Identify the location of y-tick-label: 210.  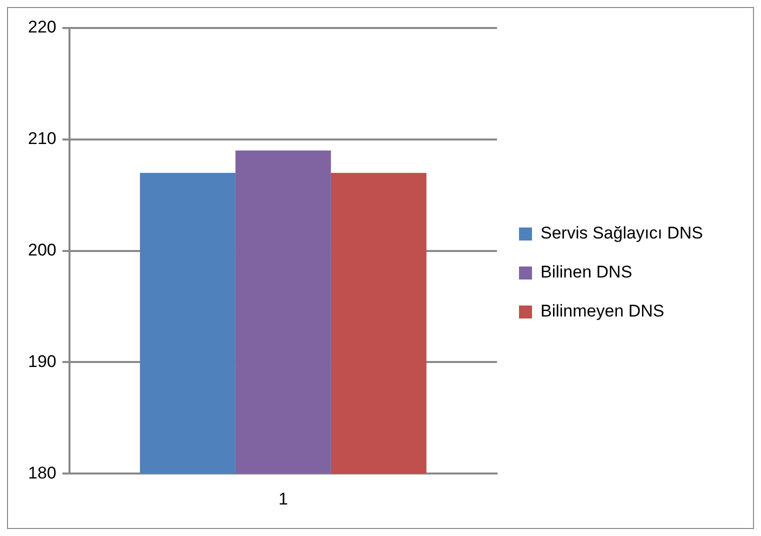
(42, 138).